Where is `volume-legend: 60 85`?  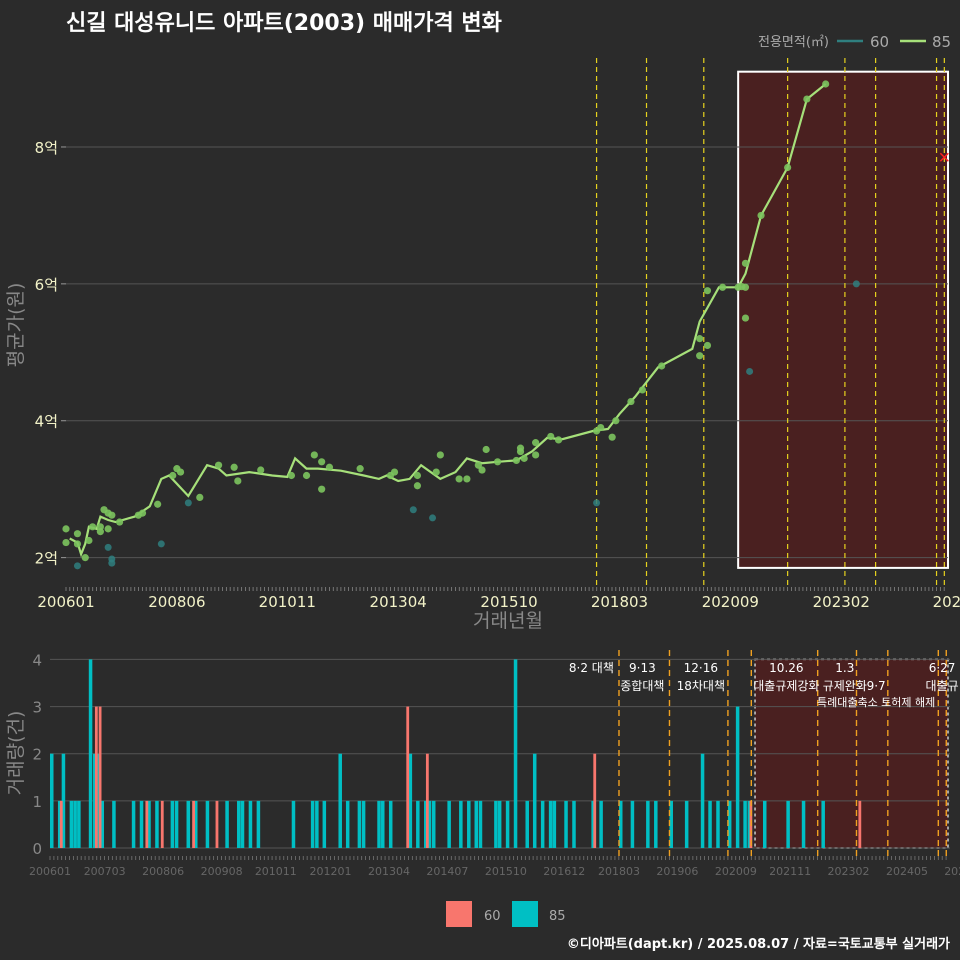
volume-legend: 60 85 is located at coordinates (506, 914).